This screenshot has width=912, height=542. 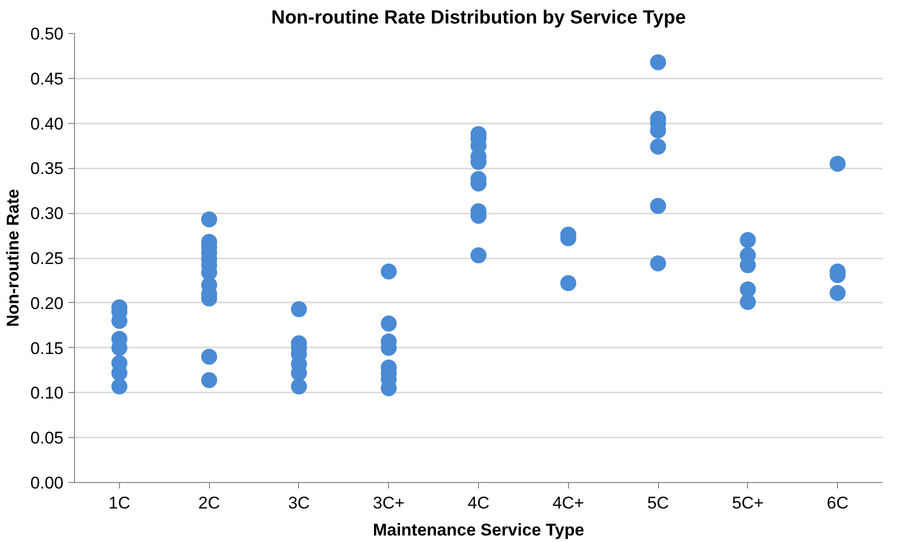 What do you see at coordinates (47, 78) in the screenshot?
I see `y-tick-label: 0.45` at bounding box center [47, 78].